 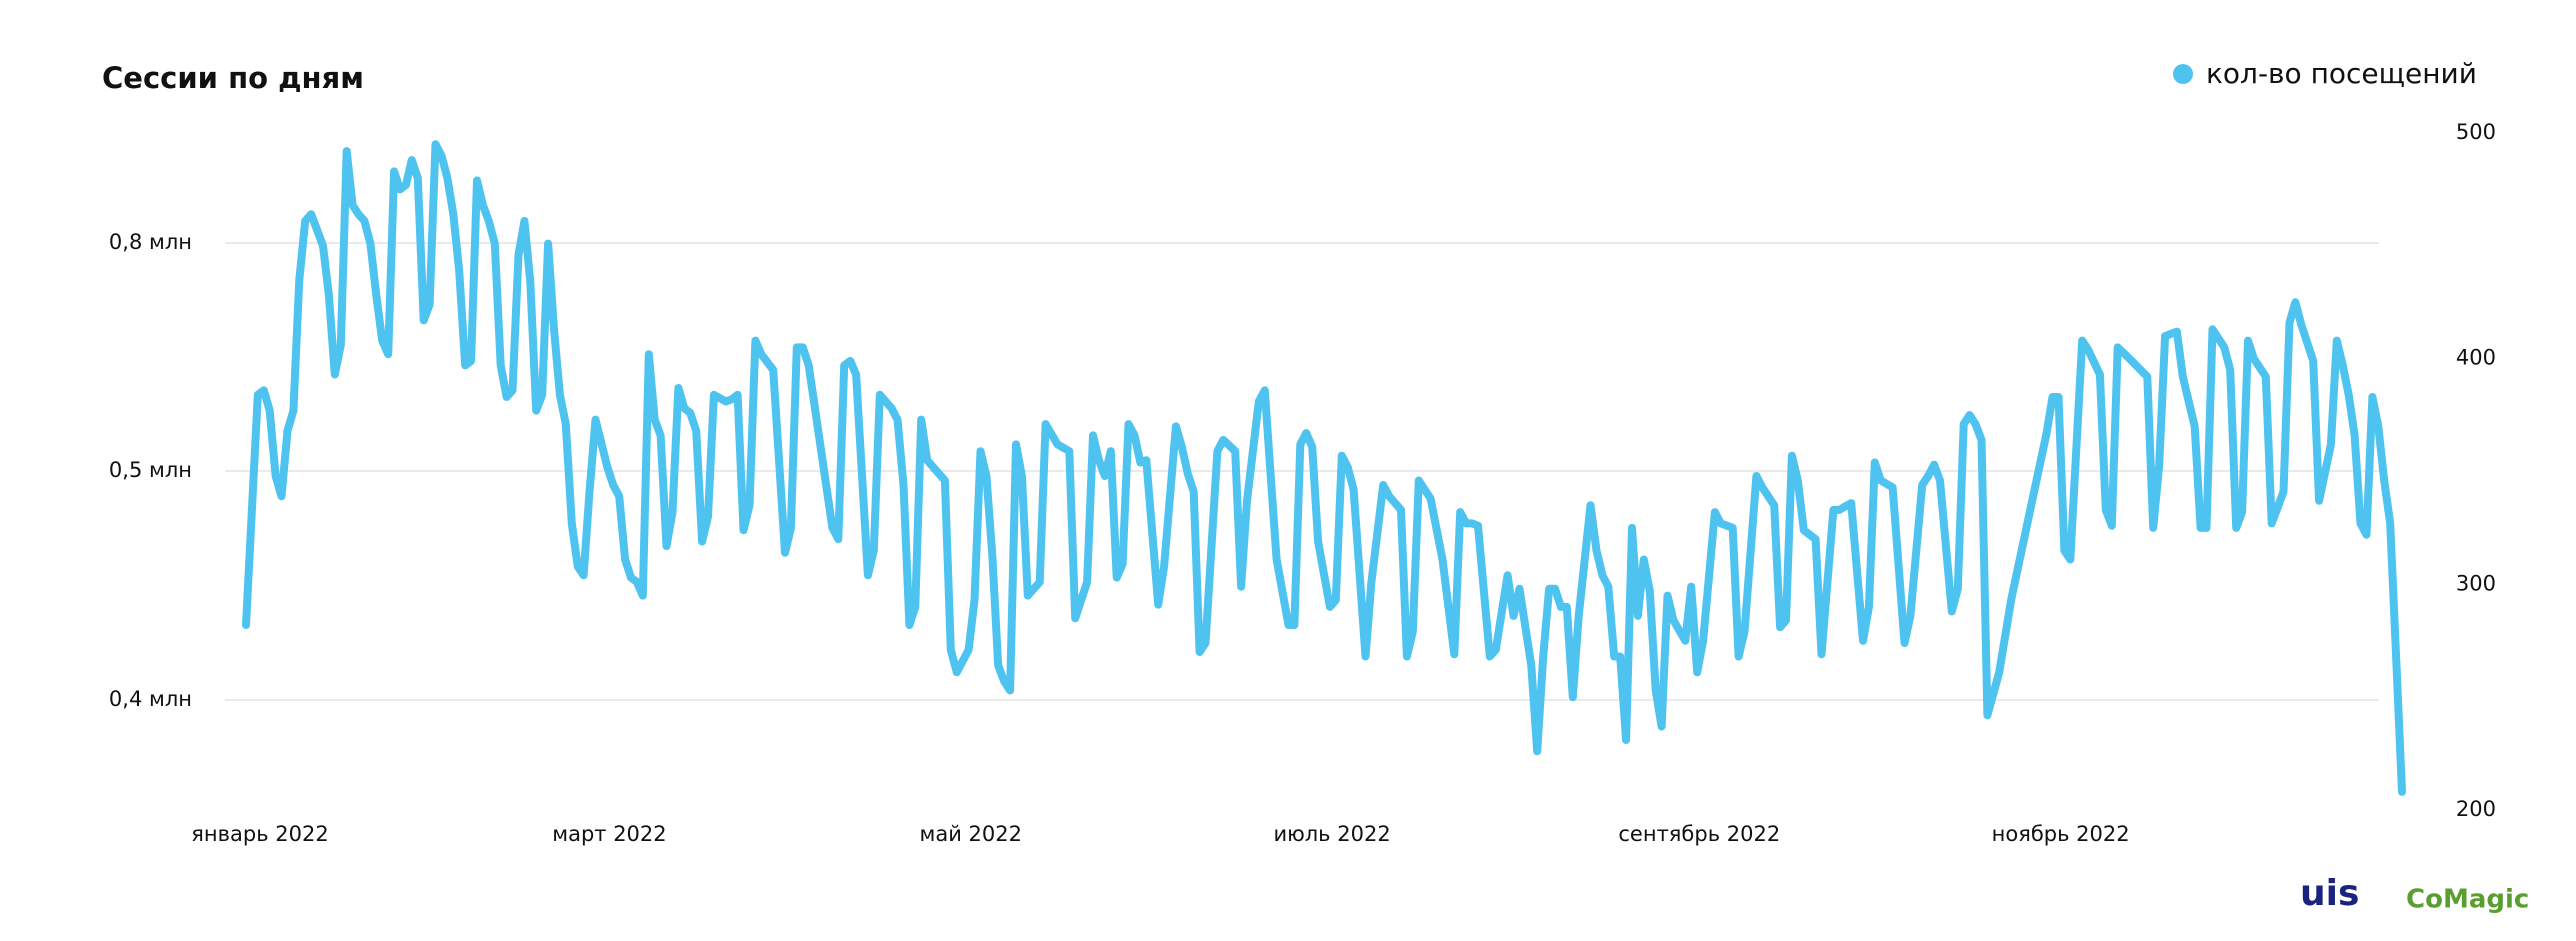 What do you see at coordinates (2061, 834) in the screenshot?
I see `x-tick-label: ноябрь 2022` at bounding box center [2061, 834].